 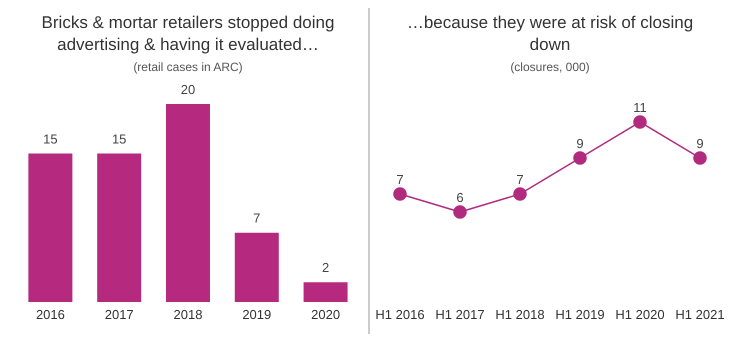 What do you see at coordinates (188, 89) in the screenshot?
I see `data-label: 20` at bounding box center [188, 89].